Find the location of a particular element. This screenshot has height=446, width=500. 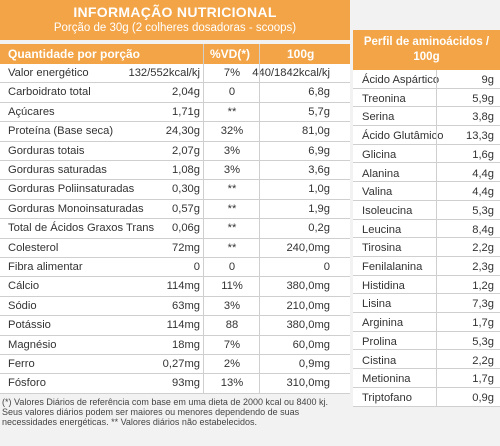

nutrient-portion: 132/552kcal/kj is located at coordinates (164, 73).